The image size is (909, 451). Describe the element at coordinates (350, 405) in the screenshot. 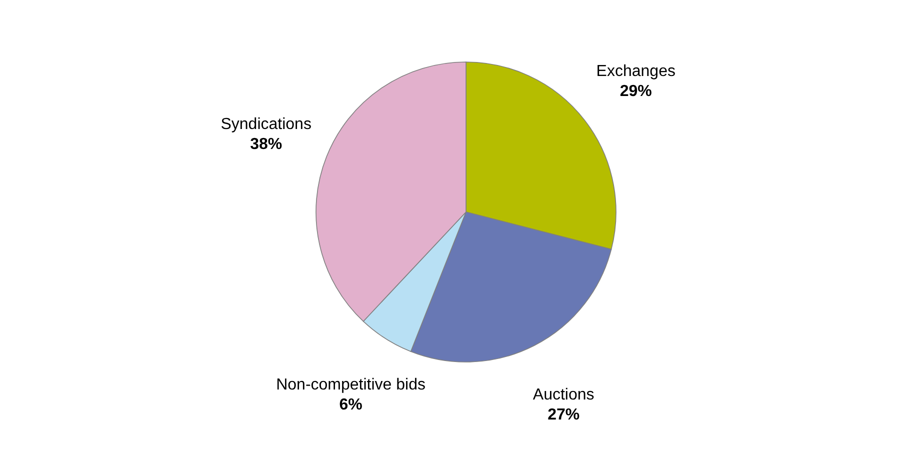

I see `data-label: 6%` at that location.